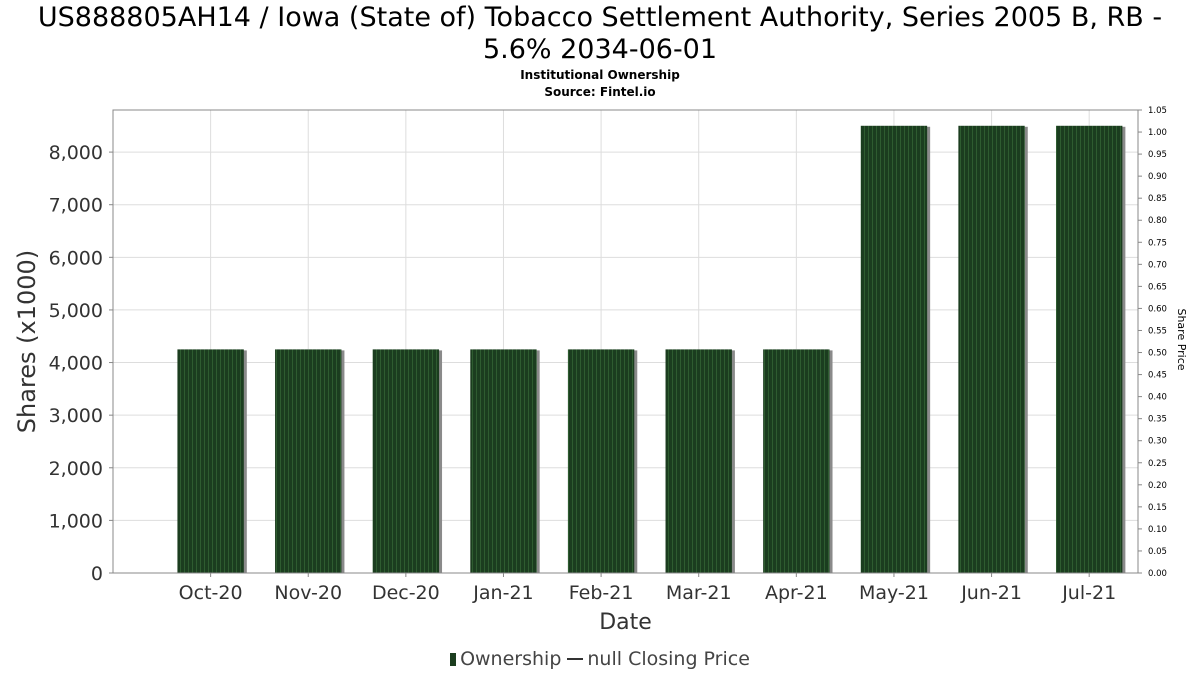  What do you see at coordinates (601, 593) in the screenshot?
I see `x-tick-label: Feb-21` at bounding box center [601, 593].